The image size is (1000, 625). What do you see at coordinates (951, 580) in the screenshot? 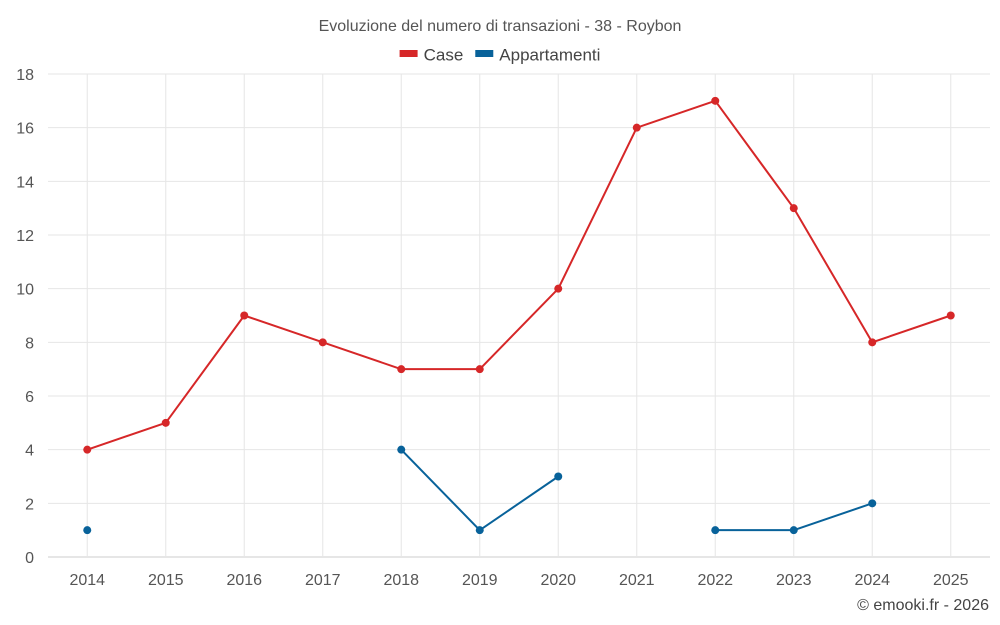
I see `x-tick-label: 2025` at bounding box center [951, 580].